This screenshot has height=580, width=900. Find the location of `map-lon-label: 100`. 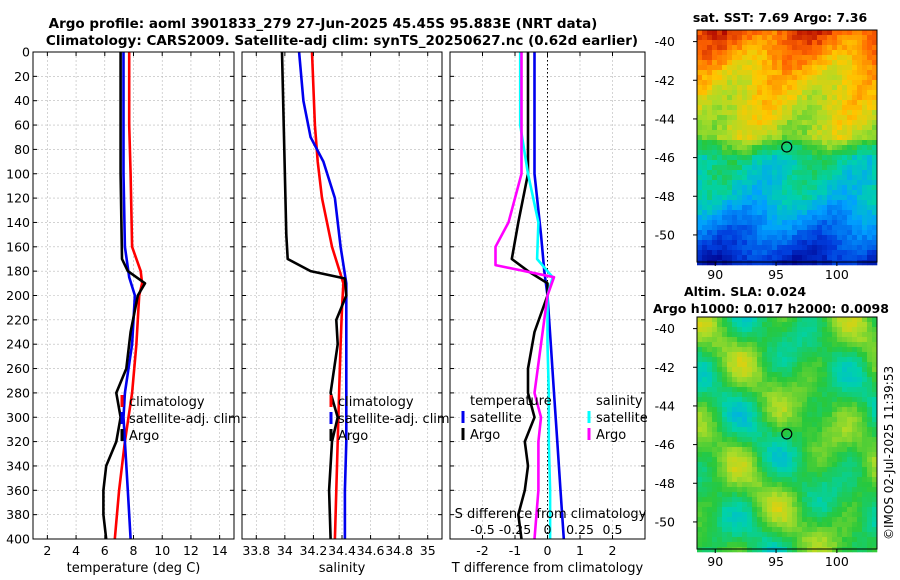

map-lon-label: 100 is located at coordinates (837, 274).